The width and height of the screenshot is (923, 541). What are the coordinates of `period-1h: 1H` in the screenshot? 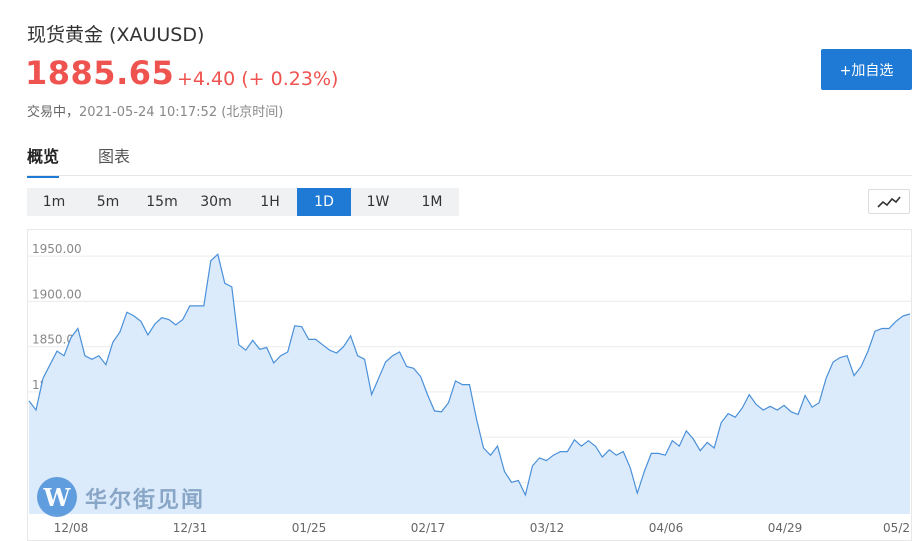 It's located at (270, 202).